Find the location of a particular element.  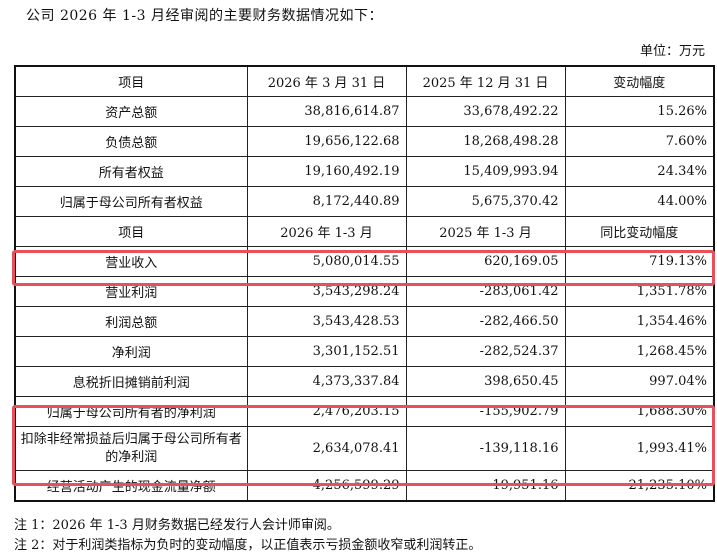

value-cell: -139,118.16 is located at coordinates (485, 448).